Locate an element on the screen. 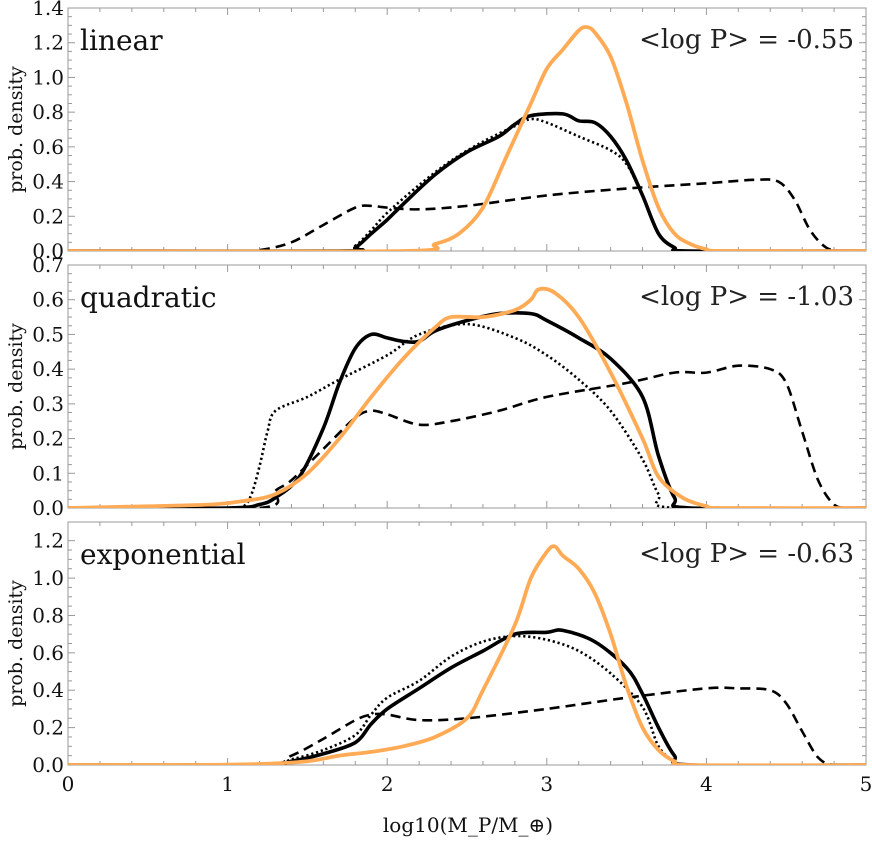 The image size is (872, 845). x-tick-label: 4 is located at coordinates (706, 784).